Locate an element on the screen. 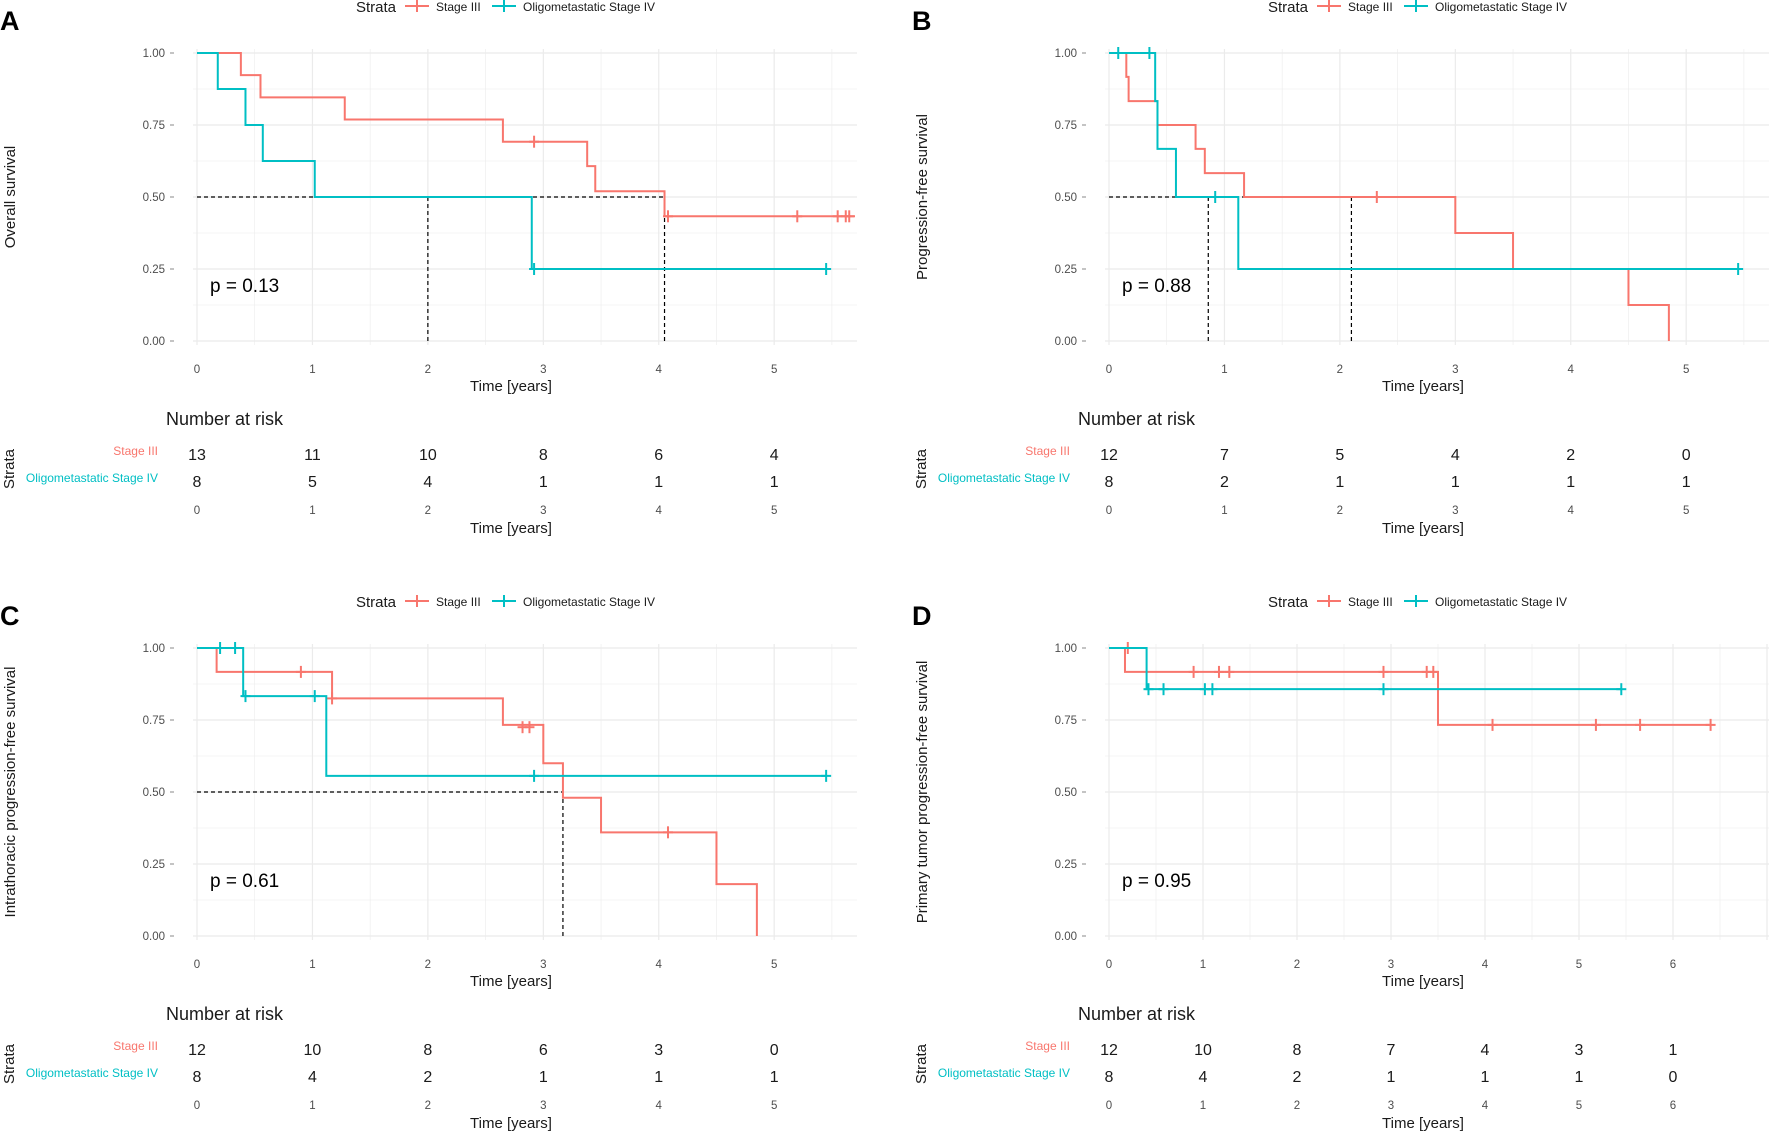 This screenshot has width=1772, height=1134. risk-count: 0 is located at coordinates (1686, 455).